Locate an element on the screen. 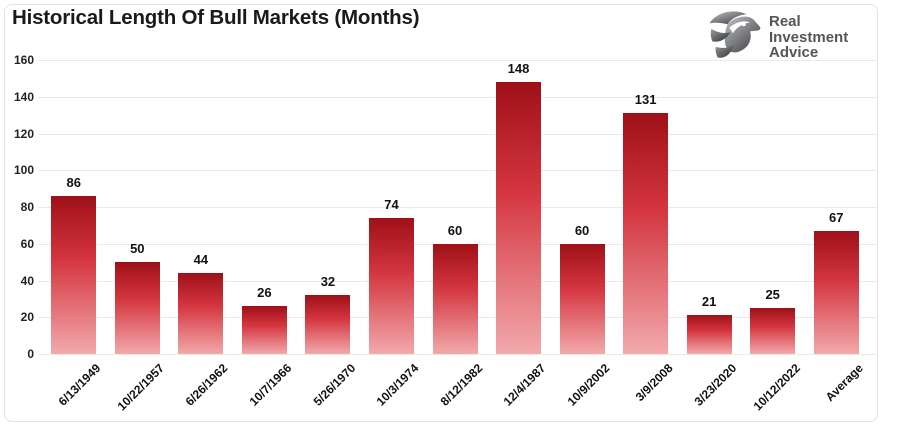 Image resolution: width=903 pixels, height=443 pixels. x-tick-label-text: 8/12/1982 is located at coordinates (461, 385).